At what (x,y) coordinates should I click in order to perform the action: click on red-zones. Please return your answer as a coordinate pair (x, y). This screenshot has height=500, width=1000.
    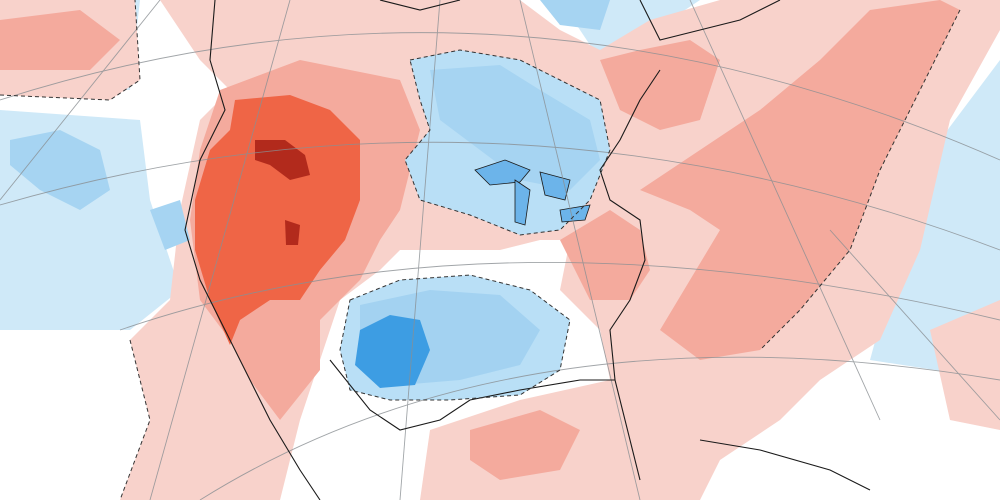
    Looking at the image, I should click on (277, 220).